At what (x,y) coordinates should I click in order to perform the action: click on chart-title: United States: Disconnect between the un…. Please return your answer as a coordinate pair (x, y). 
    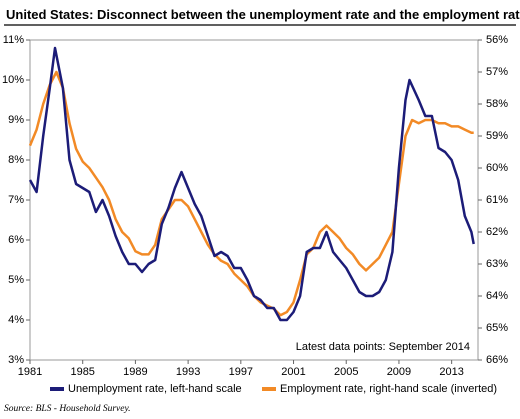
    Looking at the image, I should click on (263, 14).